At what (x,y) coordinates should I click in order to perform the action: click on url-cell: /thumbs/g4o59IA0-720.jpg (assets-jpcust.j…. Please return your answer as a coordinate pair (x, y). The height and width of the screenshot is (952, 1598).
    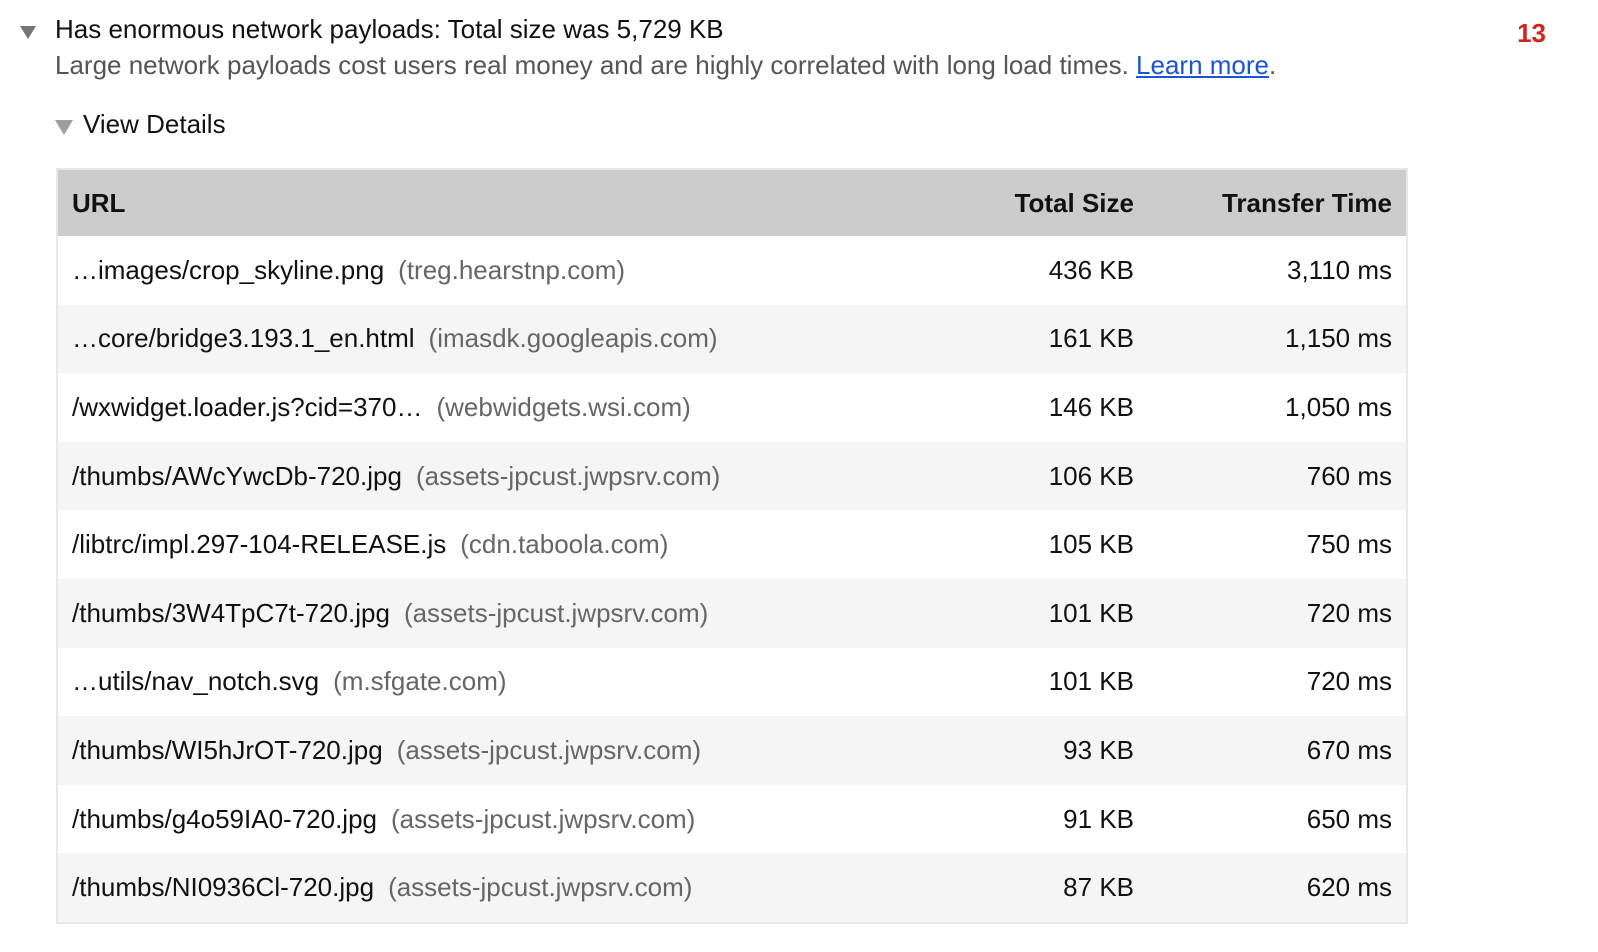
    Looking at the image, I should click on (478, 819).